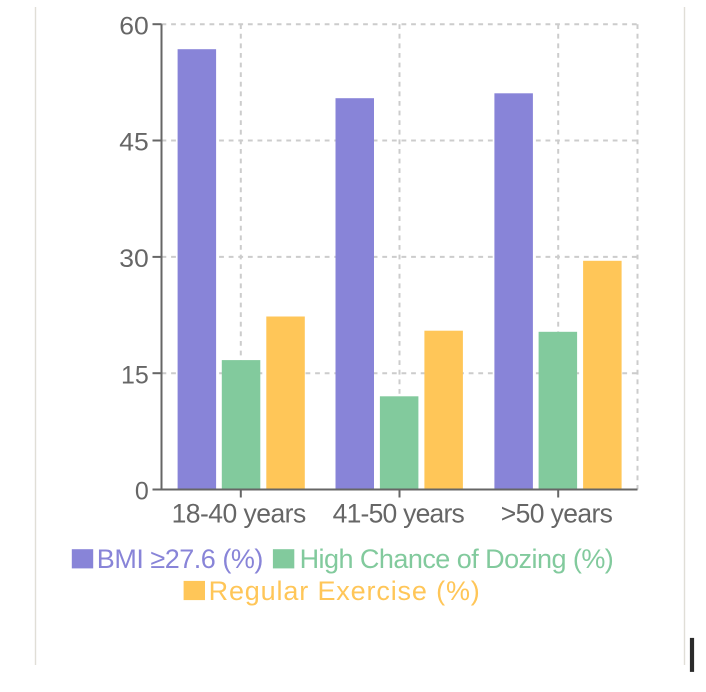 The image size is (706, 692). I want to click on svg-text: BMI ≥27.6 (%), so click(180, 559).